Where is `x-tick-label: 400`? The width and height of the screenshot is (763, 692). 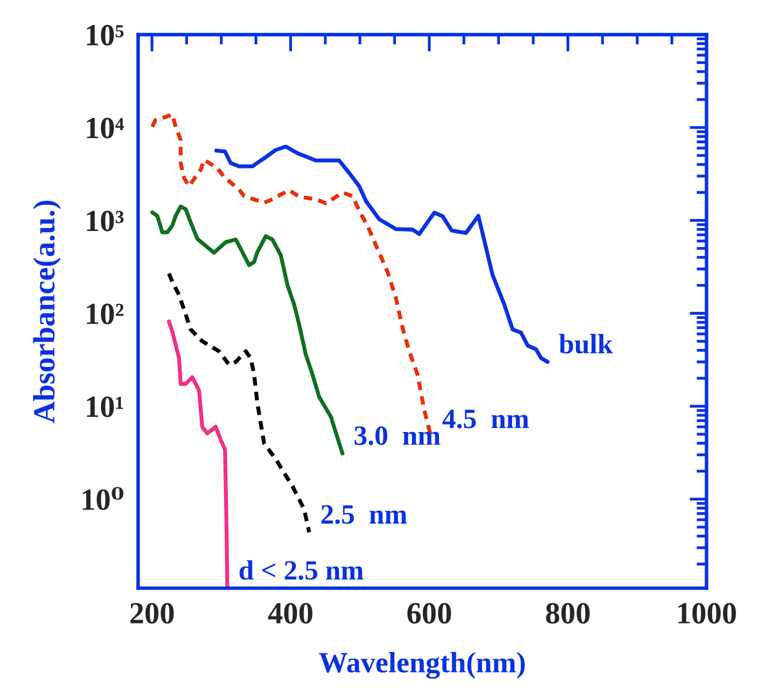 x-tick-label: 400 is located at coordinates (290, 613).